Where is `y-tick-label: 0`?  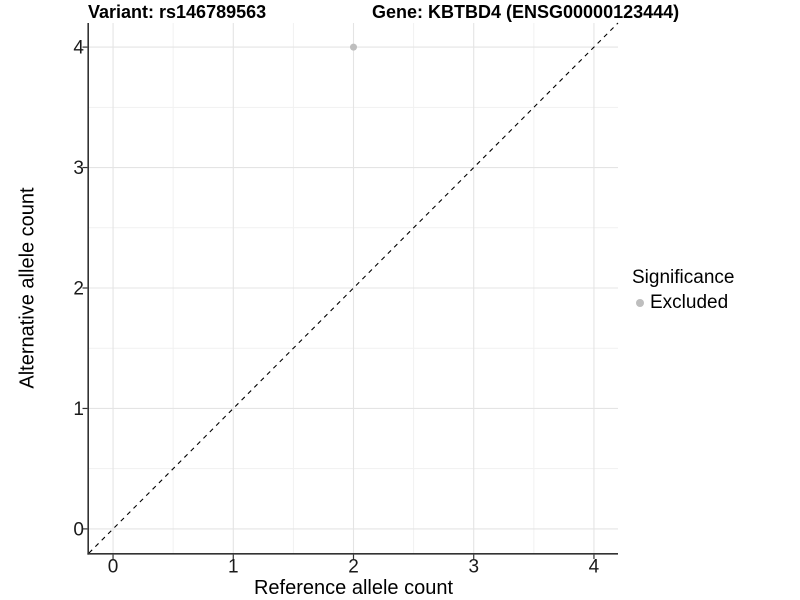 y-tick-label: 0 is located at coordinates (78, 529).